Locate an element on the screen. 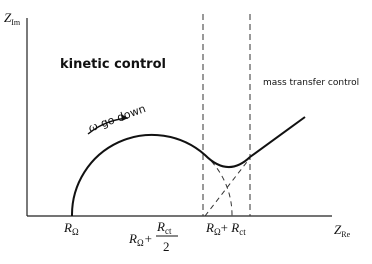  x-mark-label: RΩ+ is located at coordinates (140, 239).